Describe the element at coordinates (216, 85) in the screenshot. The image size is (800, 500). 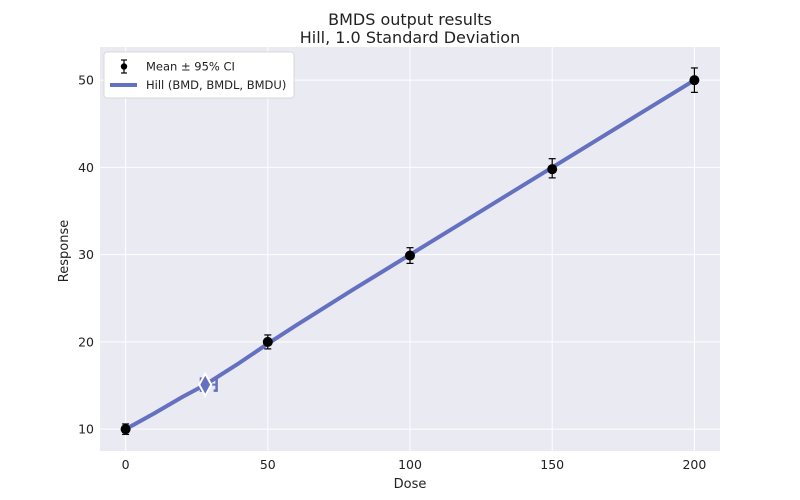
I see `legend-label-hill: Hill (BMD, BMDL, BMDU)` at that location.